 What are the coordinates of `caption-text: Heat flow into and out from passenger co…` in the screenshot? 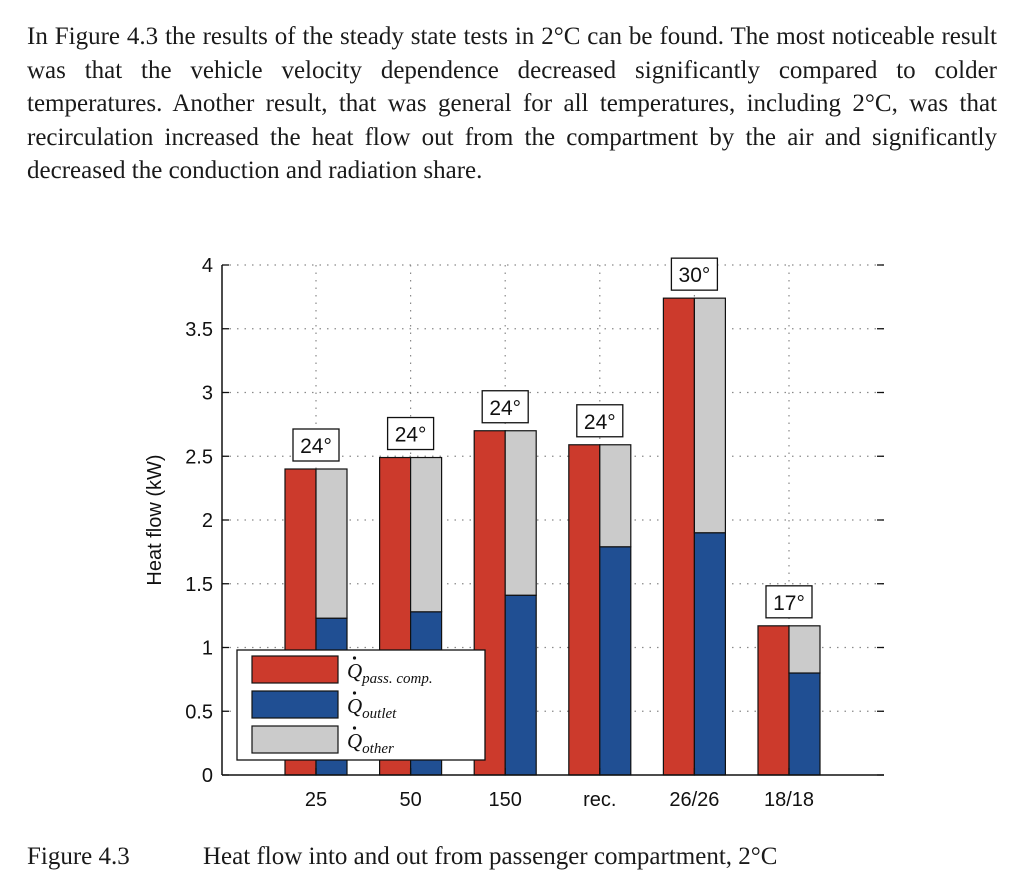 It's located at (490, 856).